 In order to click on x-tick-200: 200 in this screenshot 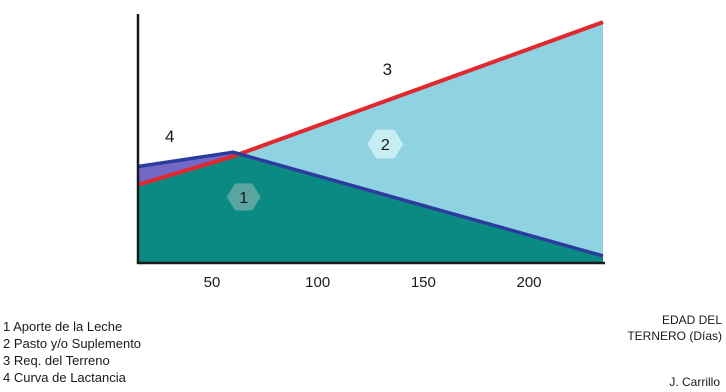, I will do `click(529, 282)`.